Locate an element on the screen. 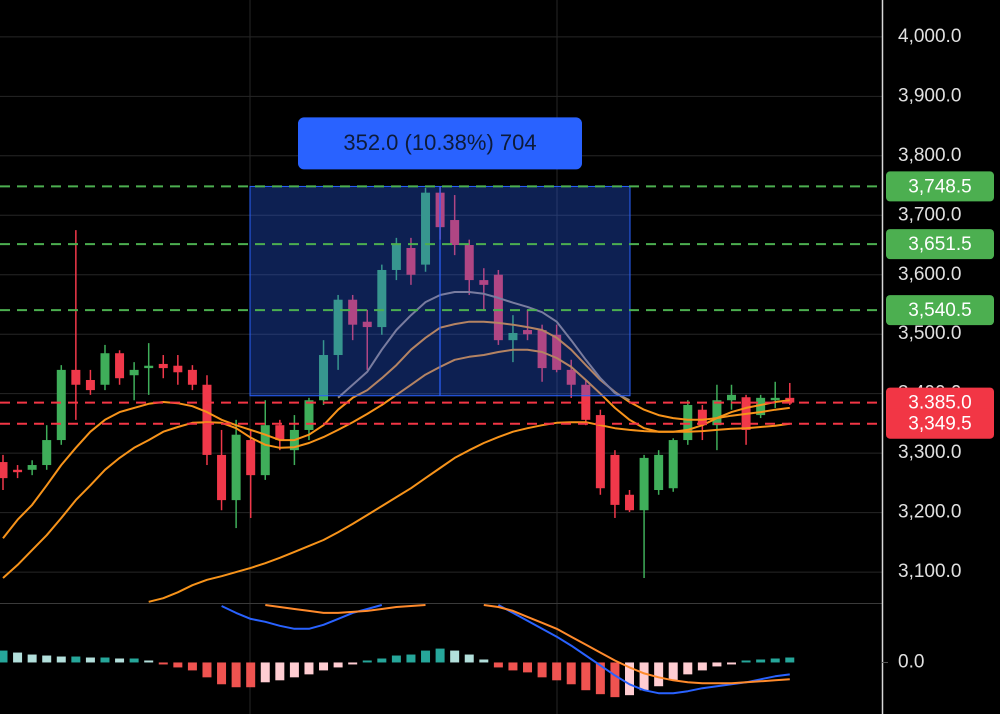  y-tick-label: 3,500.0 is located at coordinates (929, 333).